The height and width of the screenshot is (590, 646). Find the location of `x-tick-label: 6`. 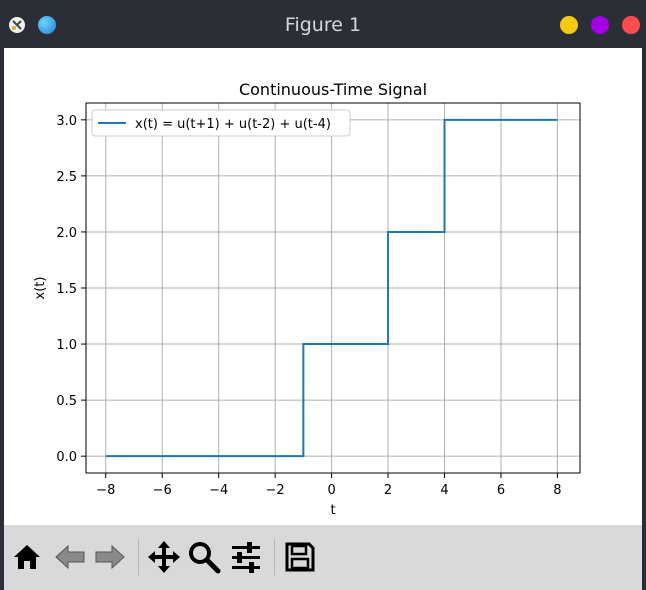

x-tick-label: 6 is located at coordinates (501, 490).